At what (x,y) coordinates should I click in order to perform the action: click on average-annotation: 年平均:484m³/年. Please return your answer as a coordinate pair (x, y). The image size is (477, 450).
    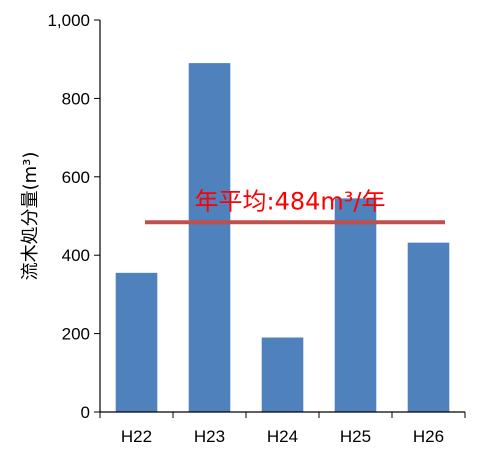
    Looking at the image, I should click on (290, 201).